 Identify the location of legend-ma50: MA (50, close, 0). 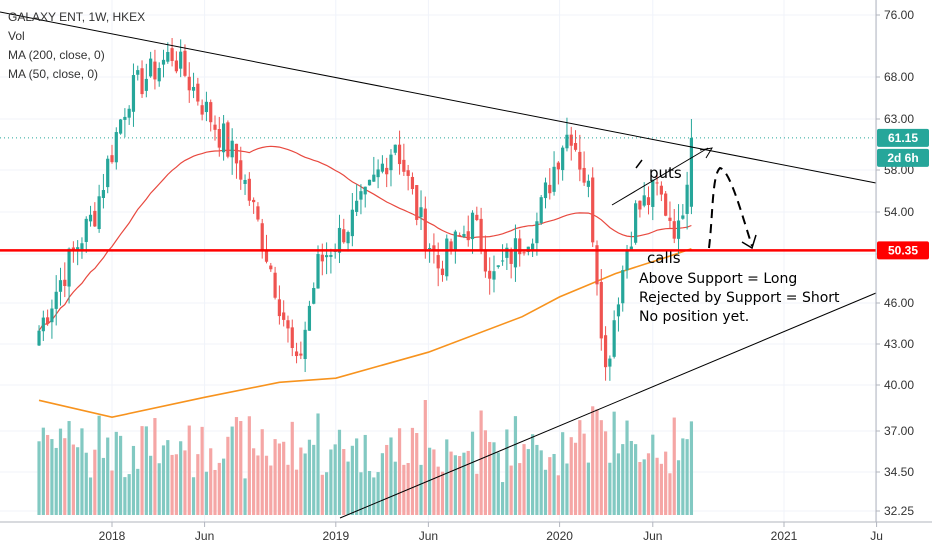
(53, 74).